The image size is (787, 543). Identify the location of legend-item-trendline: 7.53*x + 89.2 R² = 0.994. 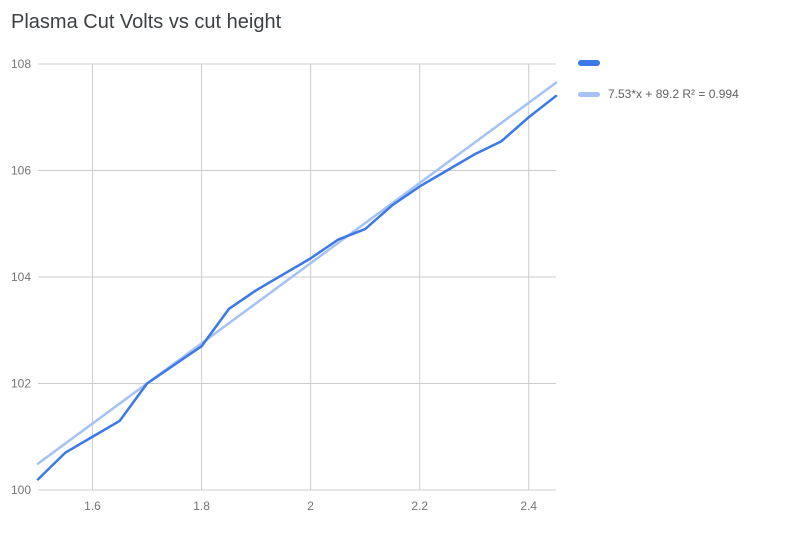
(658, 94).